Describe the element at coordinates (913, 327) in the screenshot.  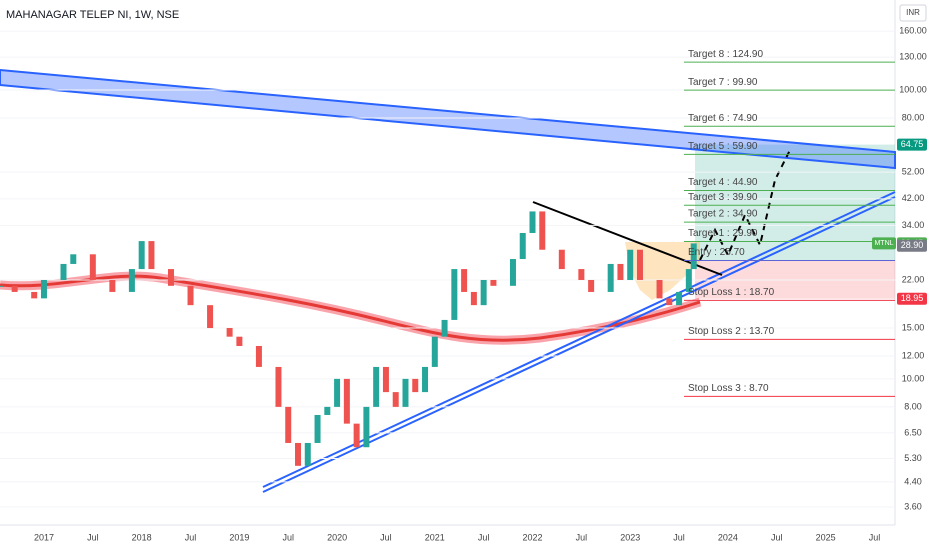
I see `y-tick-label: 15.00` at that location.